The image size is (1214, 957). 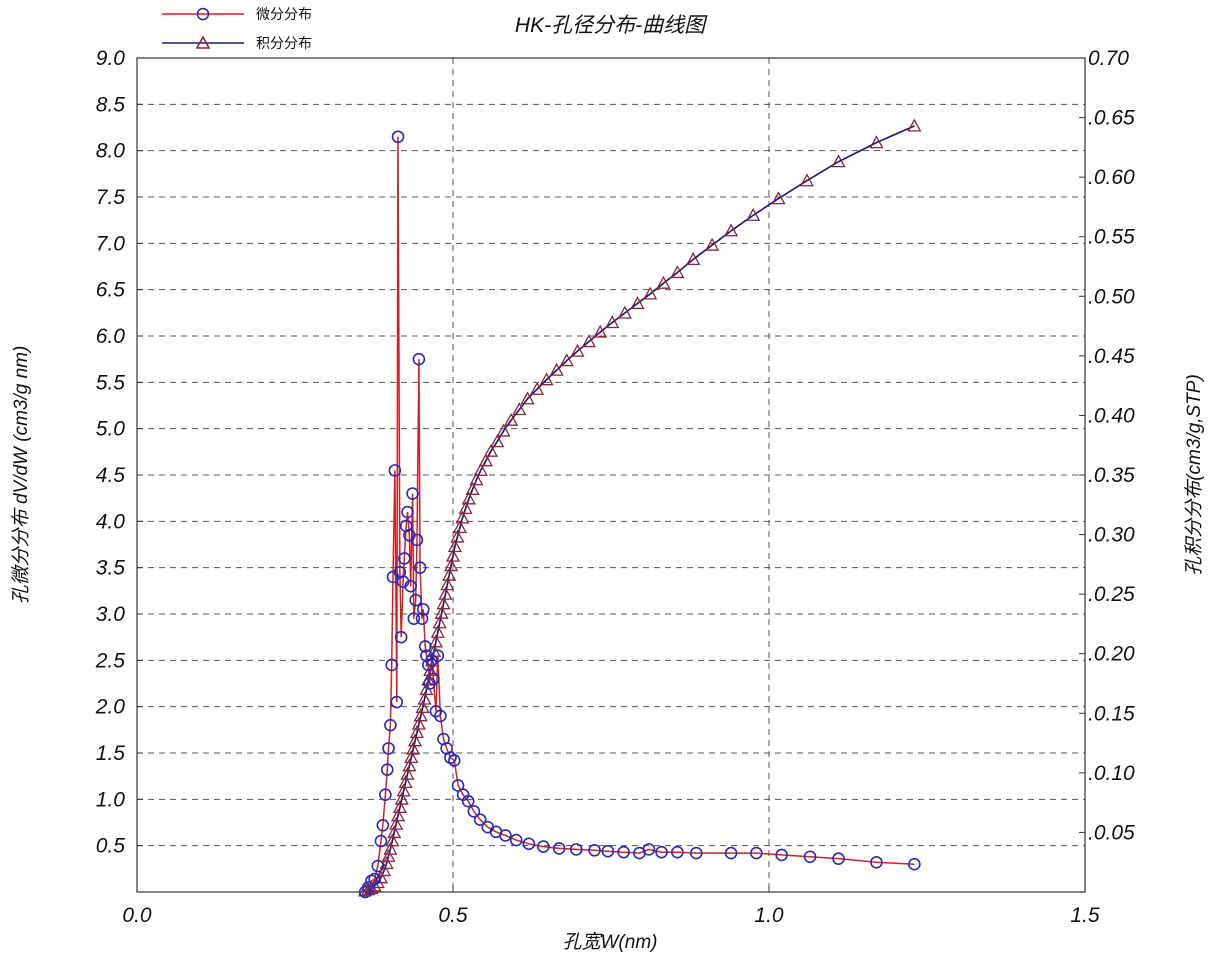 I want to click on legend: 微分分布 积分分布, so click(x=237, y=28).